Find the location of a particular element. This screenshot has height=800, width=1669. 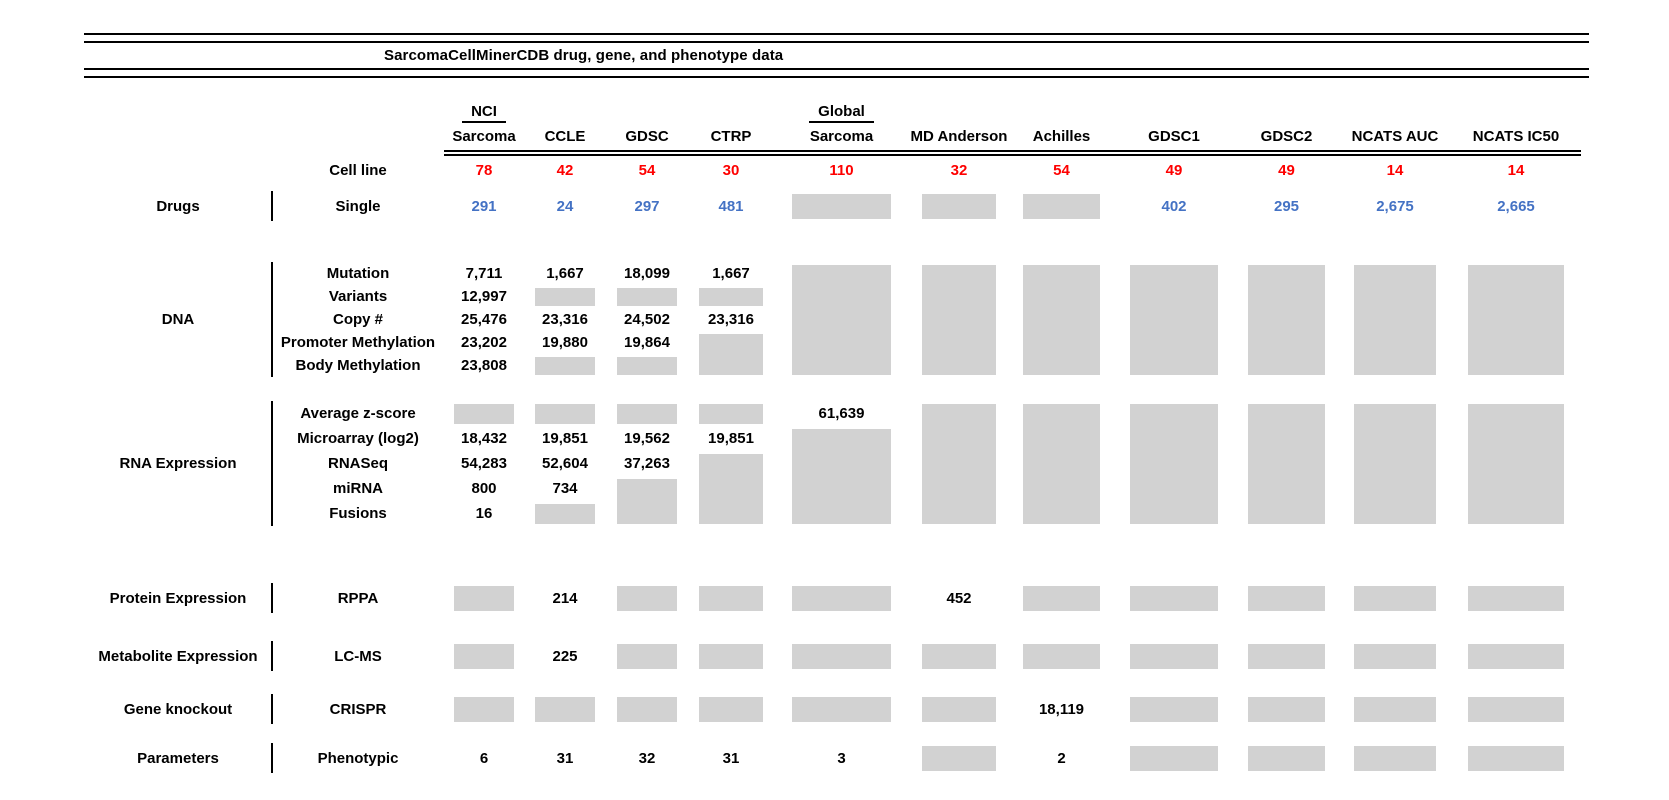

value-cell: 52,604 is located at coordinates (565, 463).